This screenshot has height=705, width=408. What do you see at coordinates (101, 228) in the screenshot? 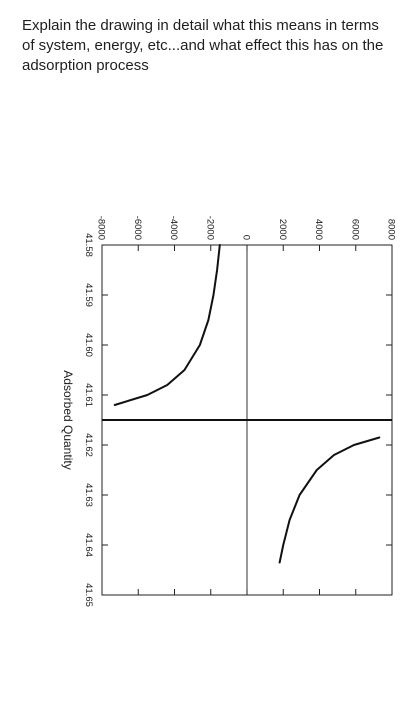
I see `y-tick-label: -8000` at bounding box center [101, 228].